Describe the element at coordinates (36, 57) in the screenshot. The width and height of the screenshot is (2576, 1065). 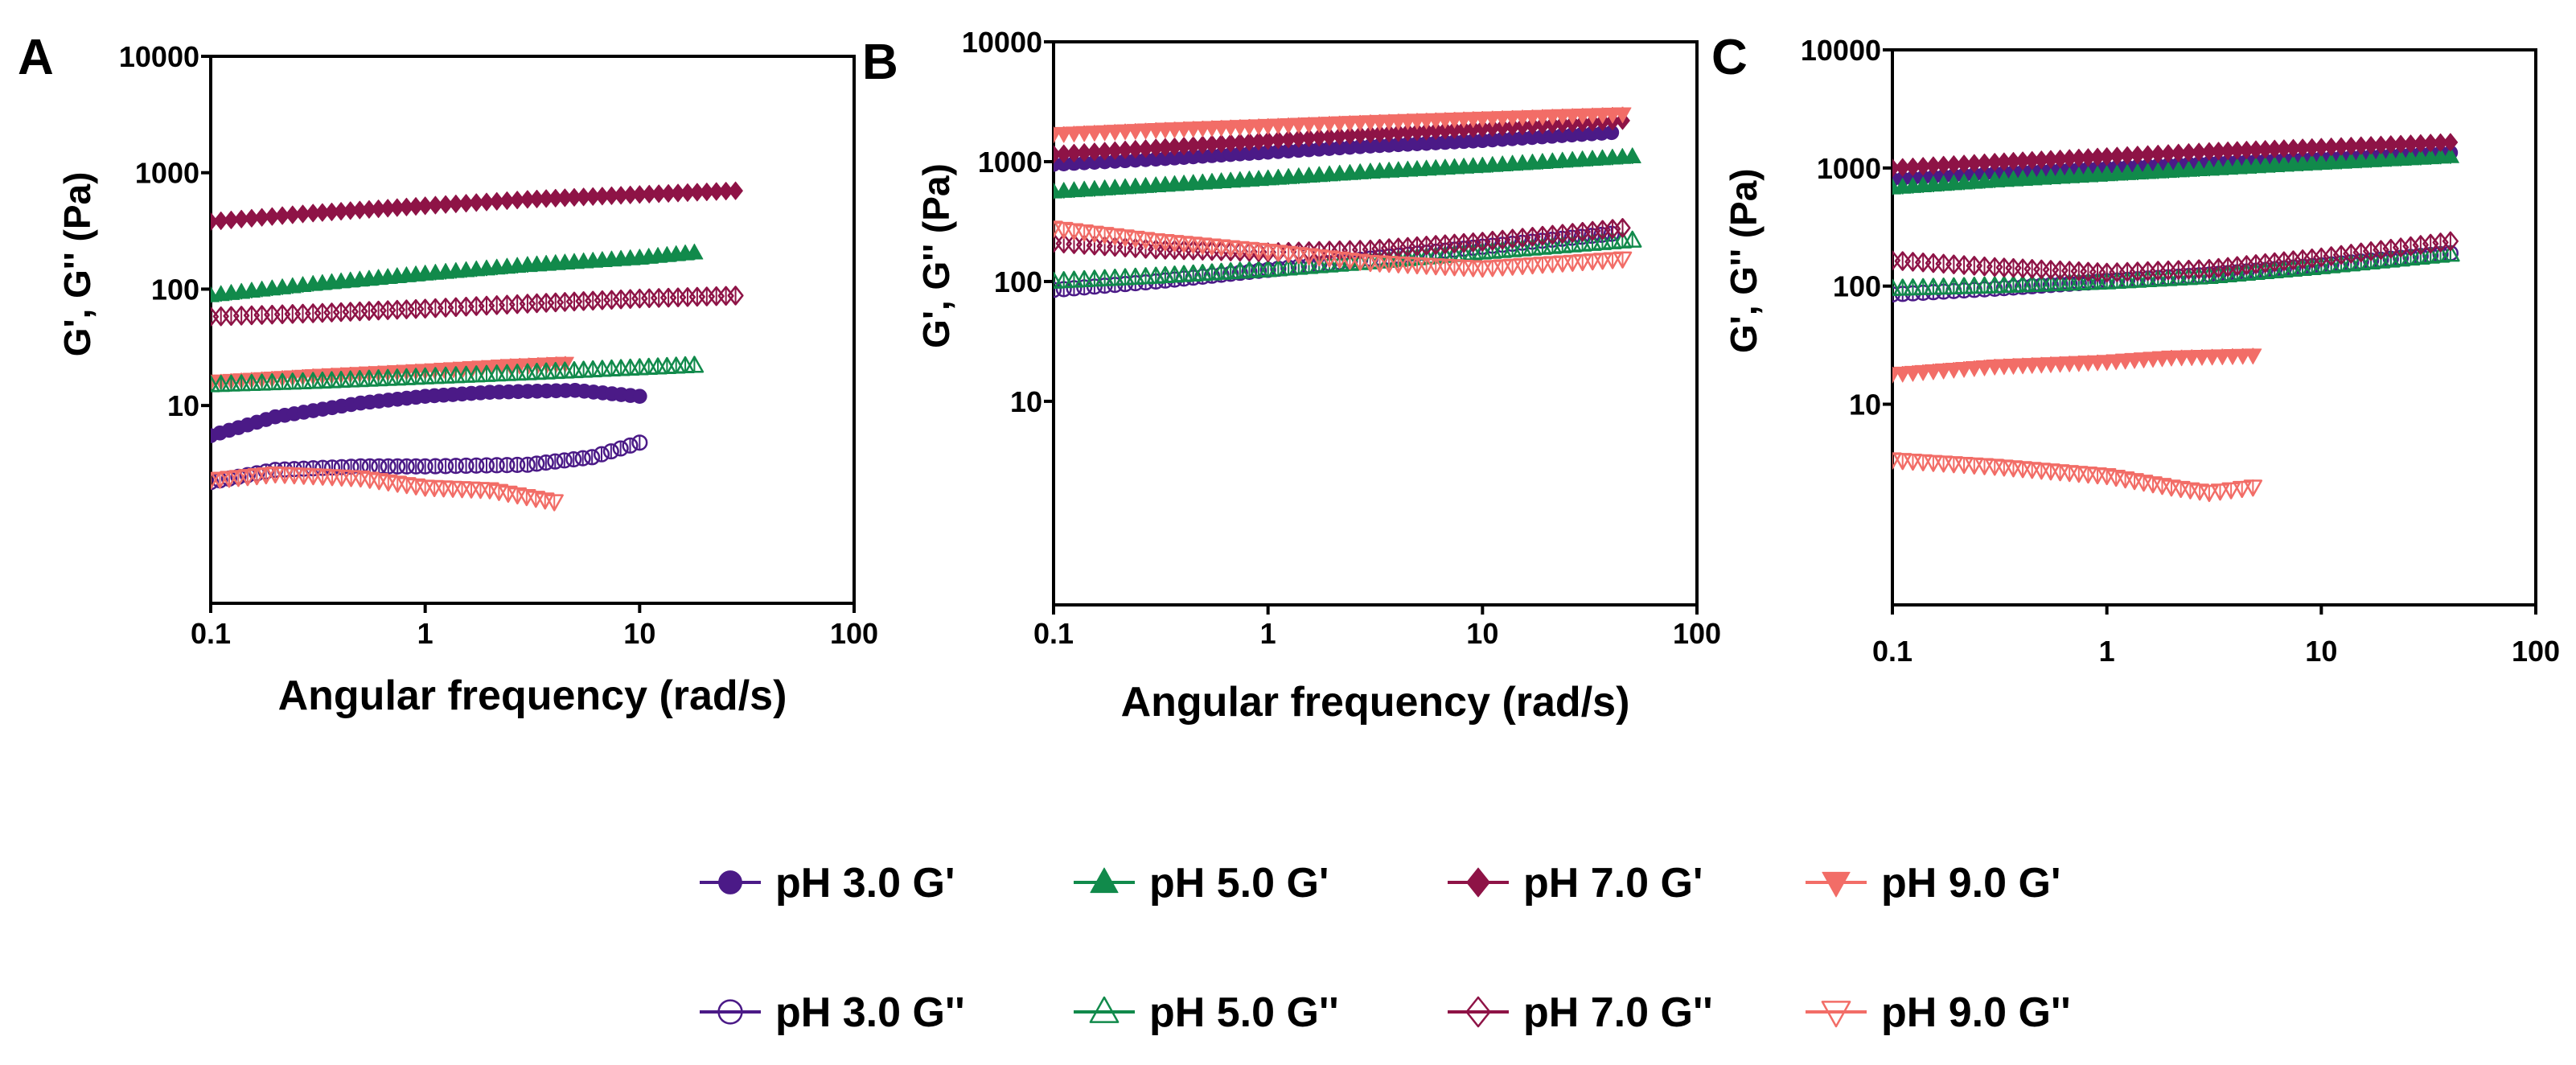
I see `panel-letter: A` at that location.